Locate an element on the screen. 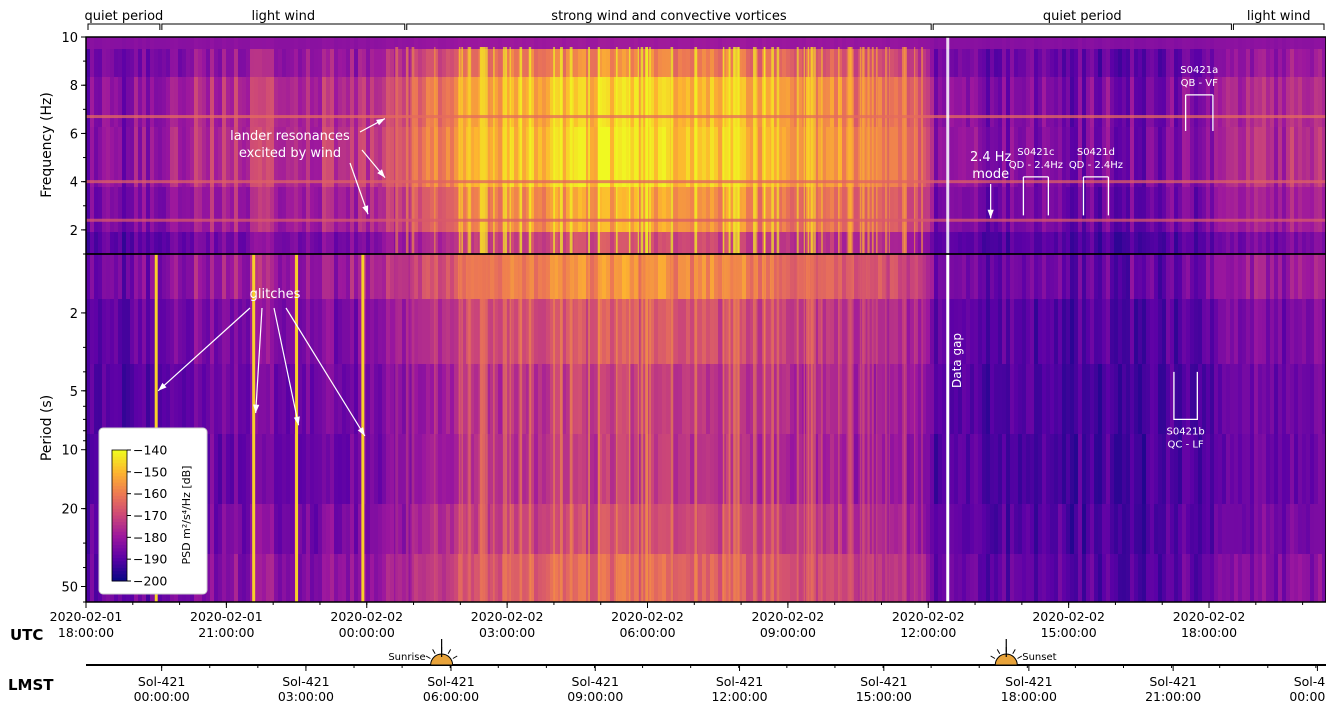 Image resolution: width=1326 pixels, height=706 pixels. x-tick-clock: 09:00:00 is located at coordinates (788, 632).